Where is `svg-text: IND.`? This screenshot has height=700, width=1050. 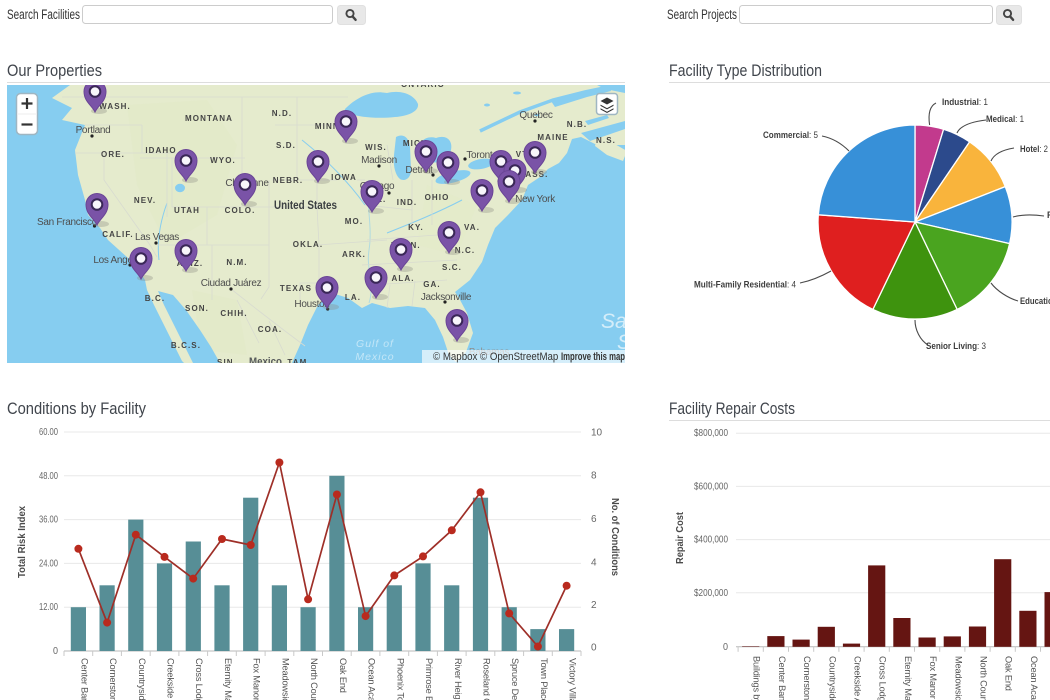 svg-text: IND. is located at coordinates (407, 202).